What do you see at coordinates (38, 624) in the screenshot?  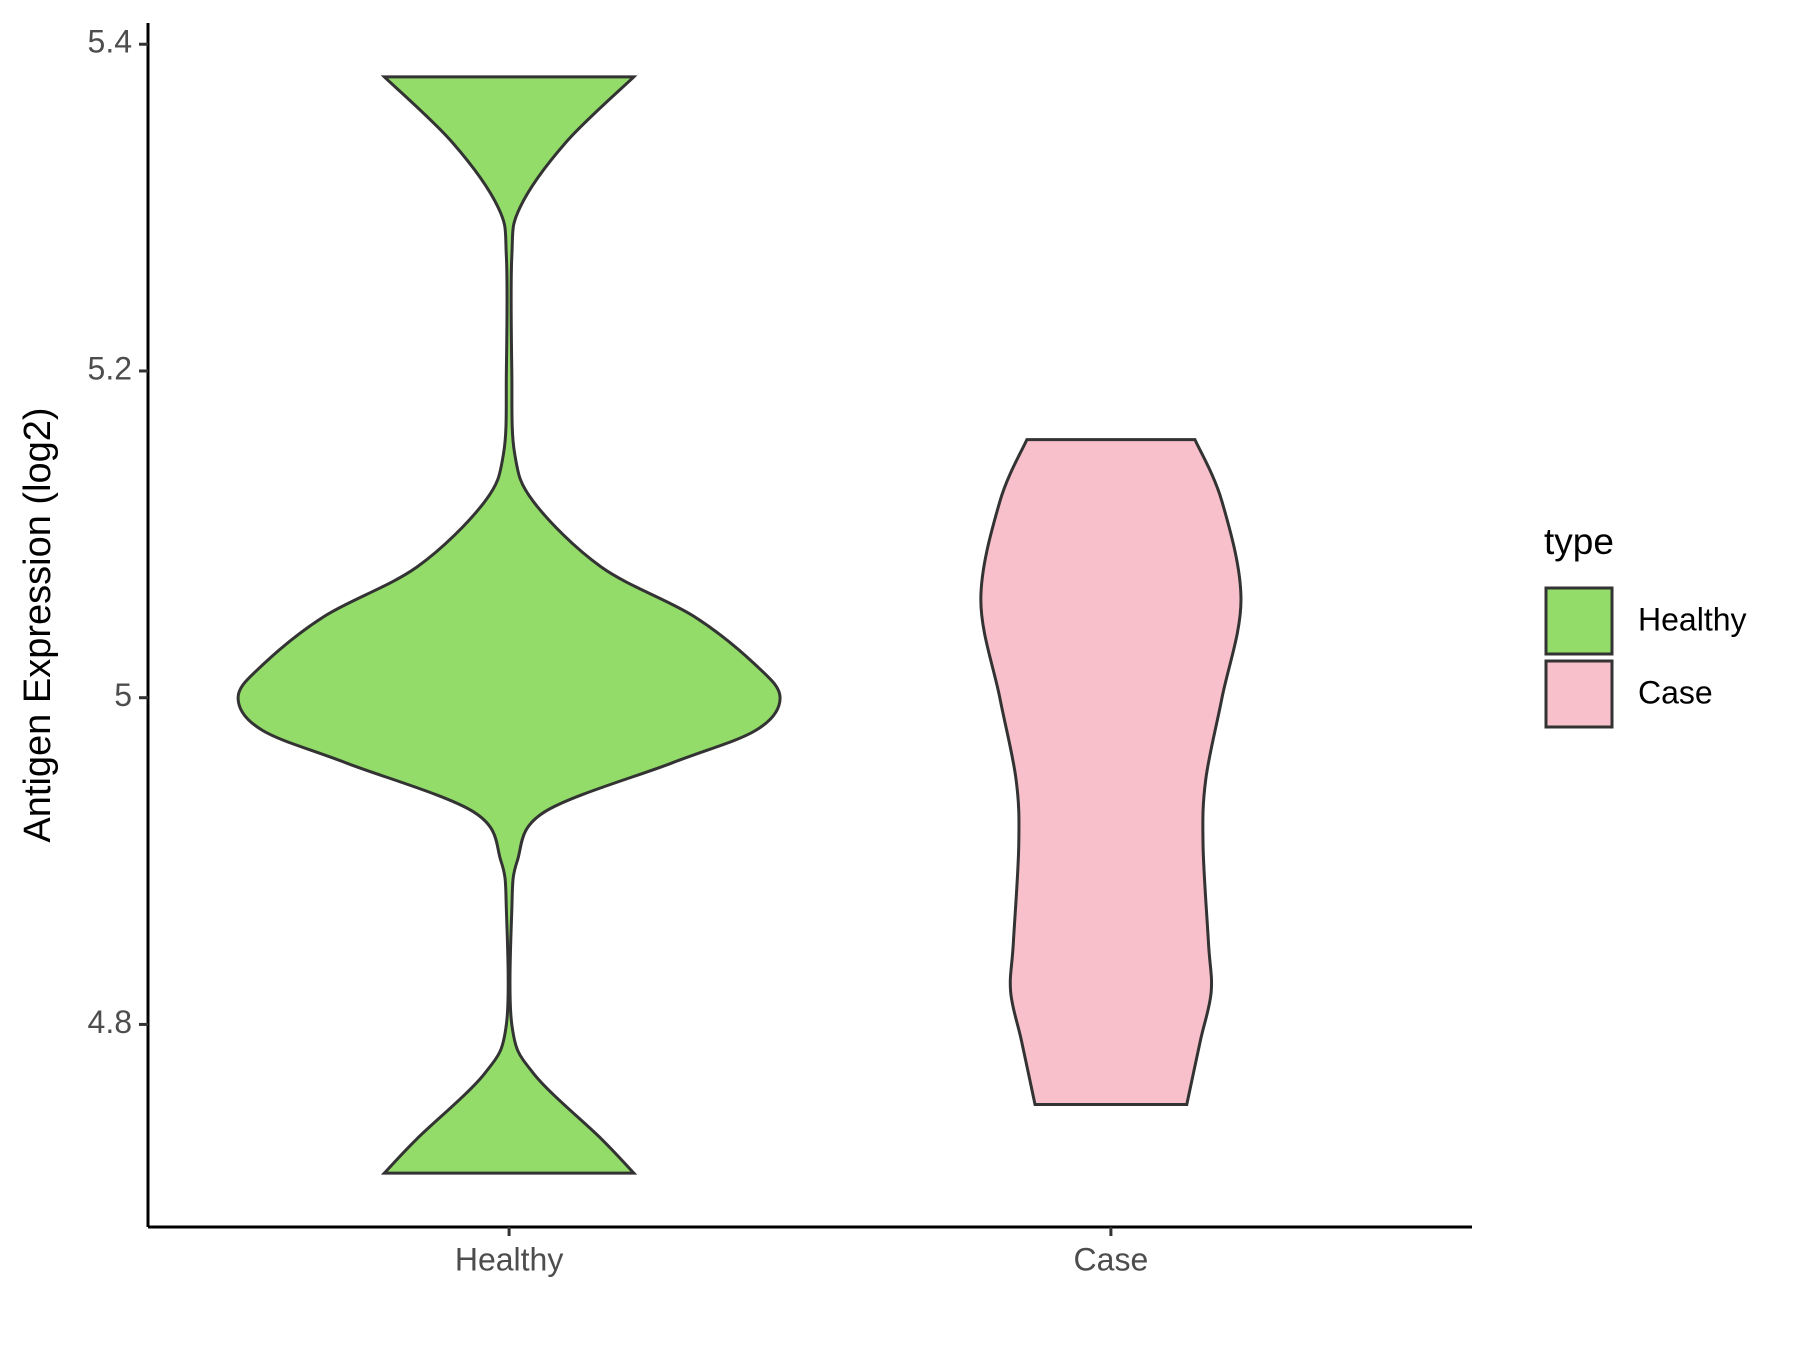 I see `y-axis-title: Antigen Expression (log2)` at bounding box center [38, 624].